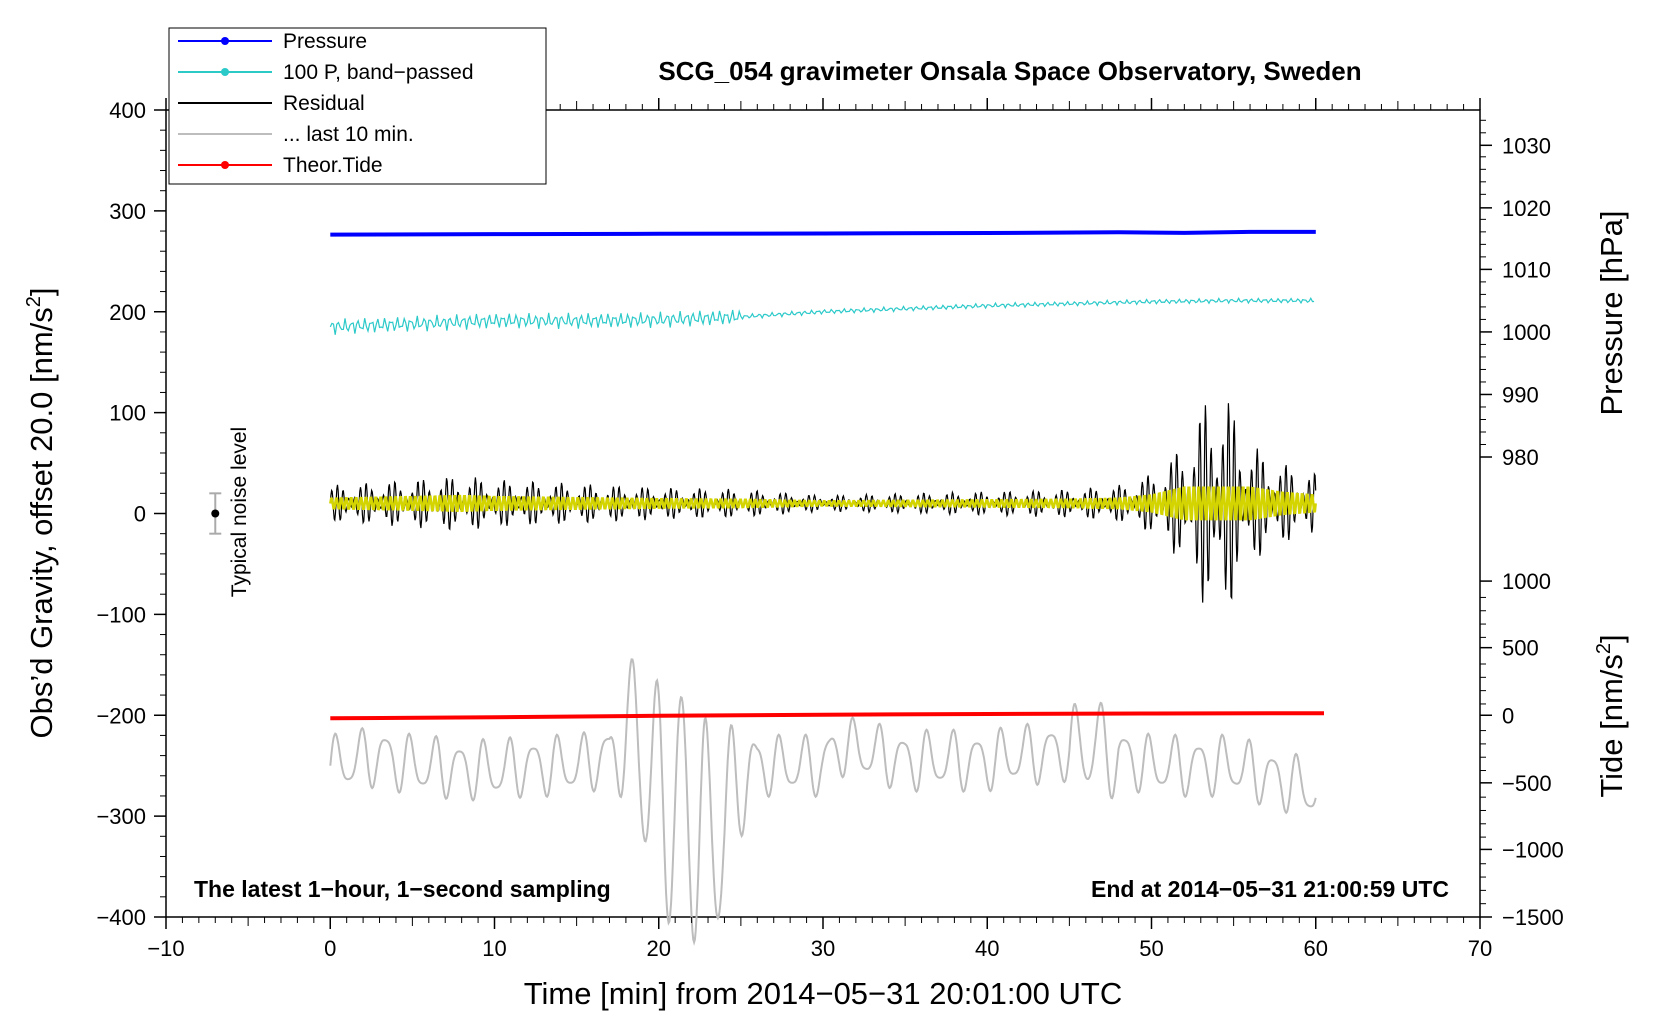  Describe the element at coordinates (127, 211) in the screenshot. I see `y-tick-label: 300` at that location.